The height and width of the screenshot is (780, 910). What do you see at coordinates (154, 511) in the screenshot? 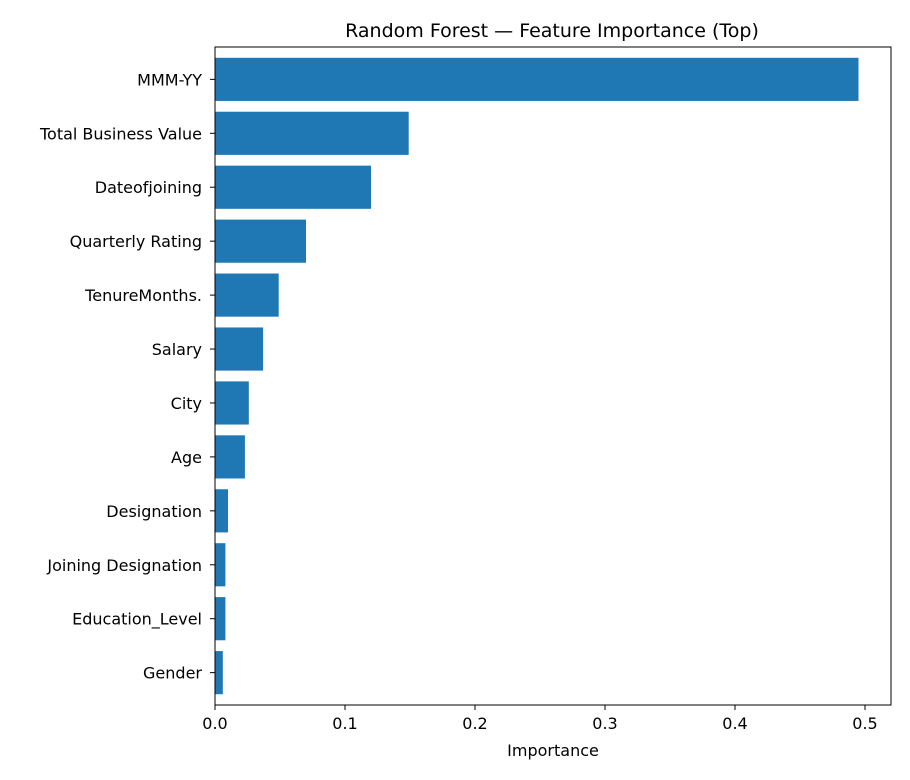
I see `y-tick-label: Designation` at bounding box center [154, 511].